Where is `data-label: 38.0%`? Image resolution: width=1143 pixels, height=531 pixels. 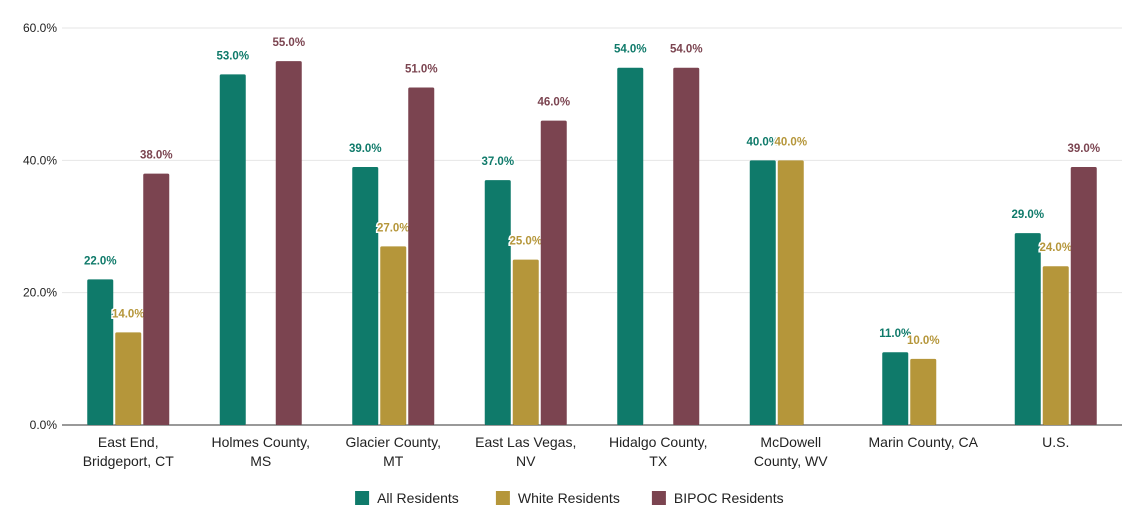 data-label: 38.0% is located at coordinates (156, 156).